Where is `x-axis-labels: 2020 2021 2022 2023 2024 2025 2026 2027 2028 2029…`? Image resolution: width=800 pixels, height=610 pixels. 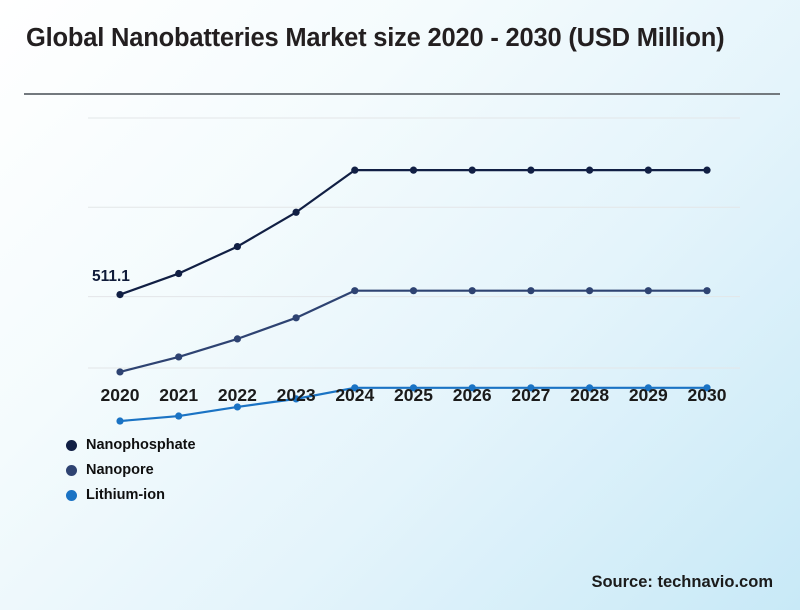
x-axis-labels: 2020 2021 2022 2023 2024 2025 2026 2027 2028 2029… is located at coordinates (400, 398).